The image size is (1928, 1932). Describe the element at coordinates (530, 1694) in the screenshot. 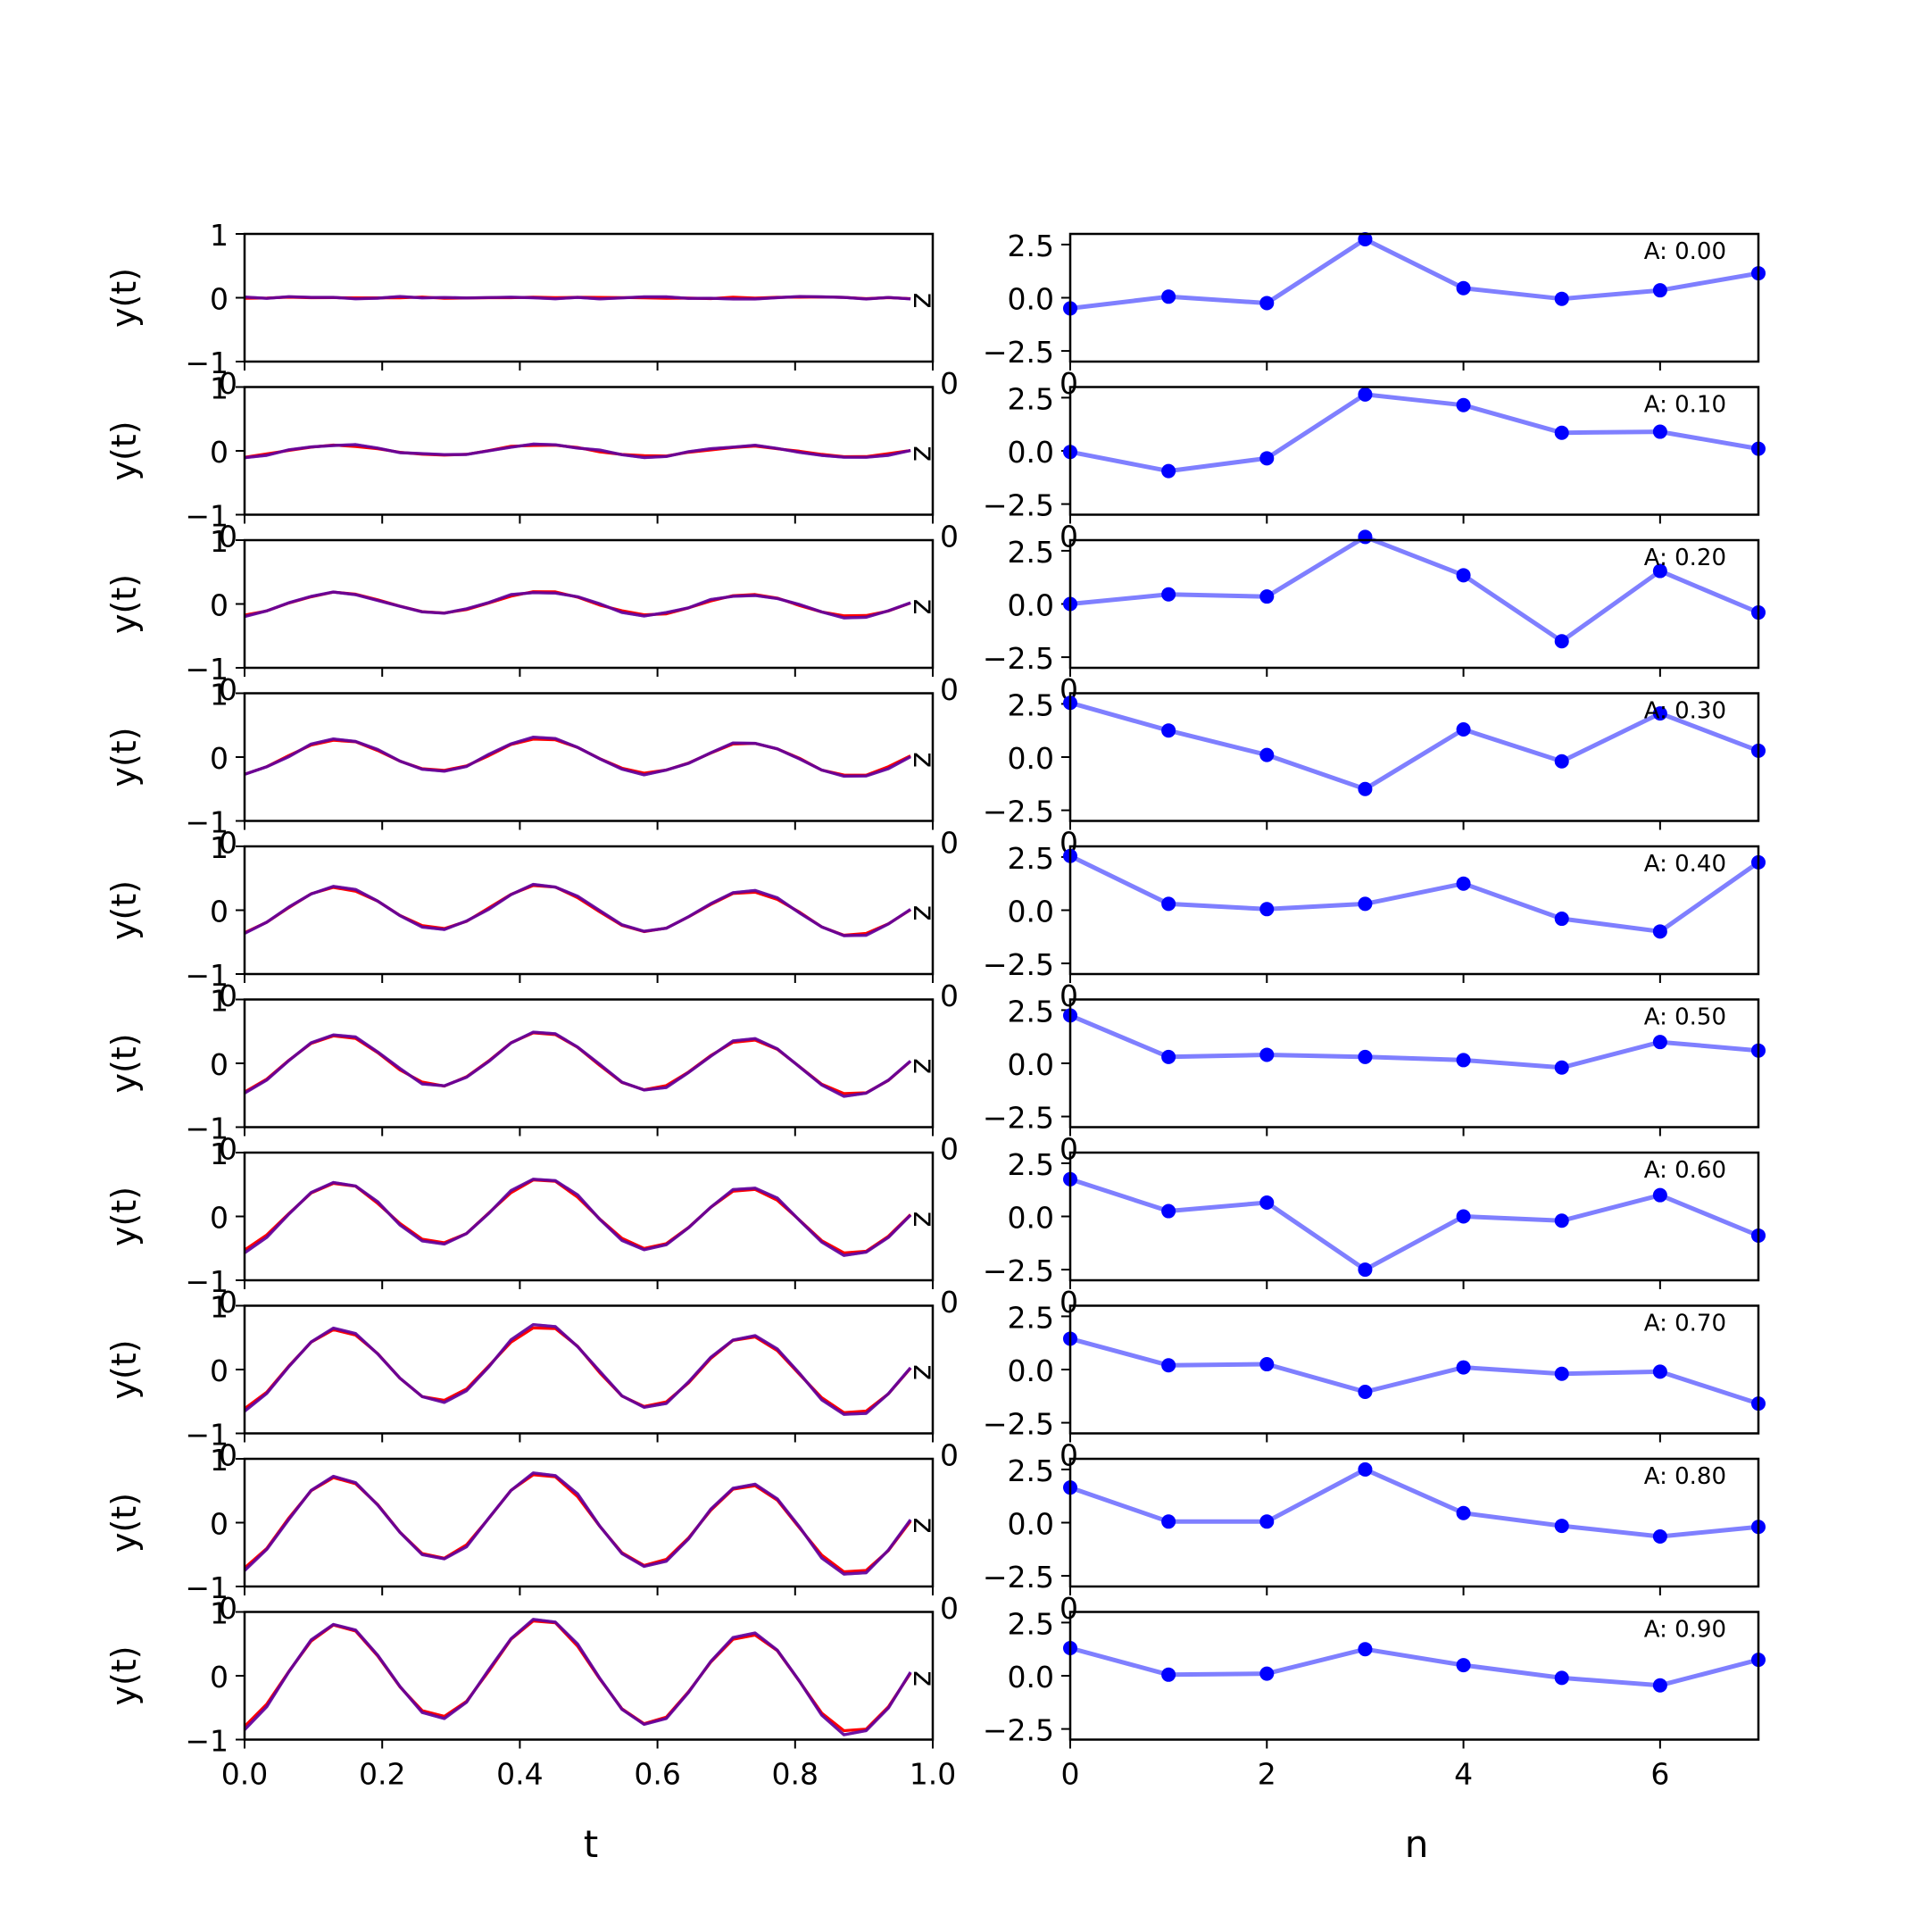

I see `left-panel-9: −1 0 1 0.0 0.2 0.4 0.6 0.8 1.0 y(t) z` at that location.